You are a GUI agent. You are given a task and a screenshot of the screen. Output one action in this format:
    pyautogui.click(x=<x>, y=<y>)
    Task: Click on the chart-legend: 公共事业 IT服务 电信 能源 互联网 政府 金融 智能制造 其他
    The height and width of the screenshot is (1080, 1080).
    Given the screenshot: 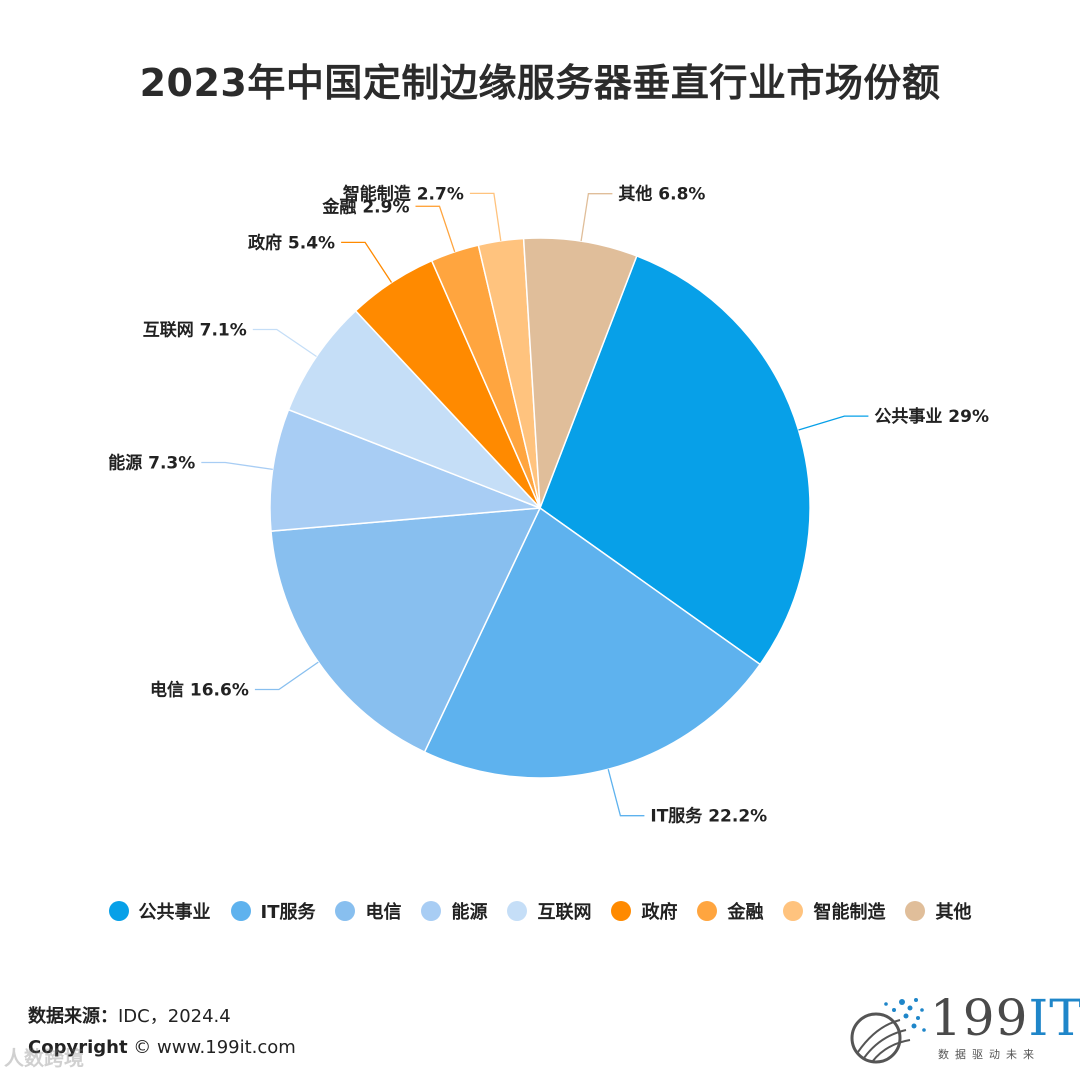 What is the action you would take?
    pyautogui.click(x=540, y=911)
    